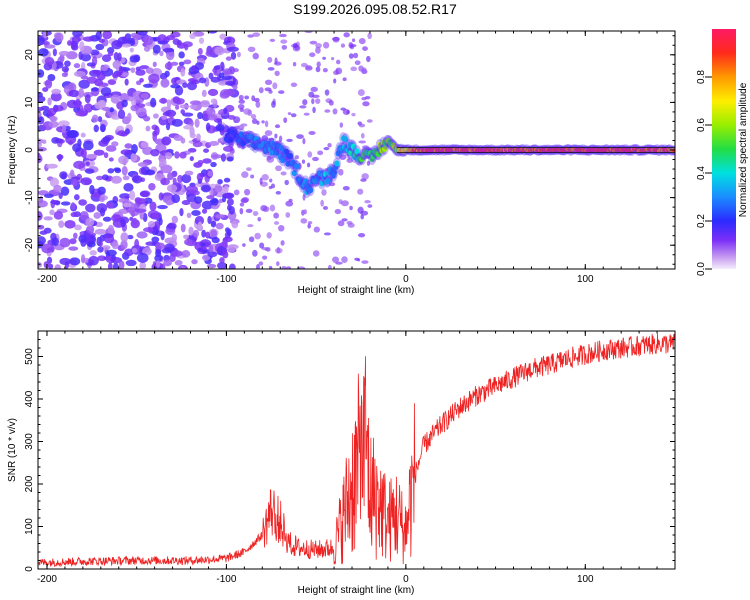 The height and width of the screenshot is (600, 750). What do you see at coordinates (356, 290) in the screenshot?
I see `spectrogram-x-axis-label: Height of straight line (km)` at bounding box center [356, 290].